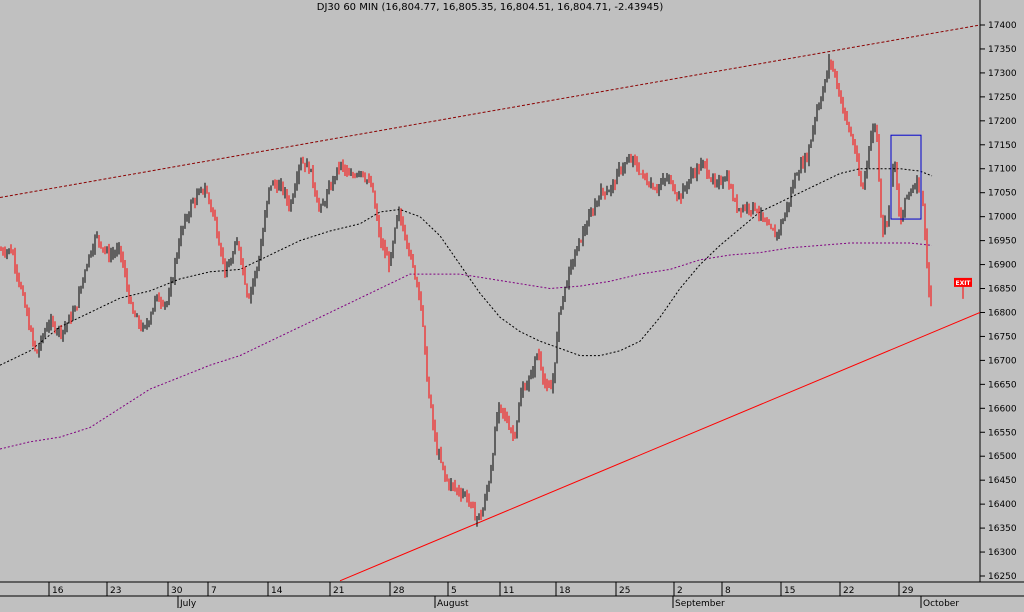 The height and width of the screenshot is (612, 1024). What do you see at coordinates (848, 591) in the screenshot?
I see `x-tick-label: 22` at bounding box center [848, 591].